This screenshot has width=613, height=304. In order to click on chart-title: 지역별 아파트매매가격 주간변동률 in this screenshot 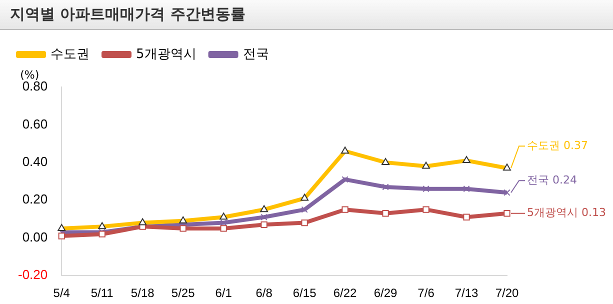, I will do `click(306, 15)`.